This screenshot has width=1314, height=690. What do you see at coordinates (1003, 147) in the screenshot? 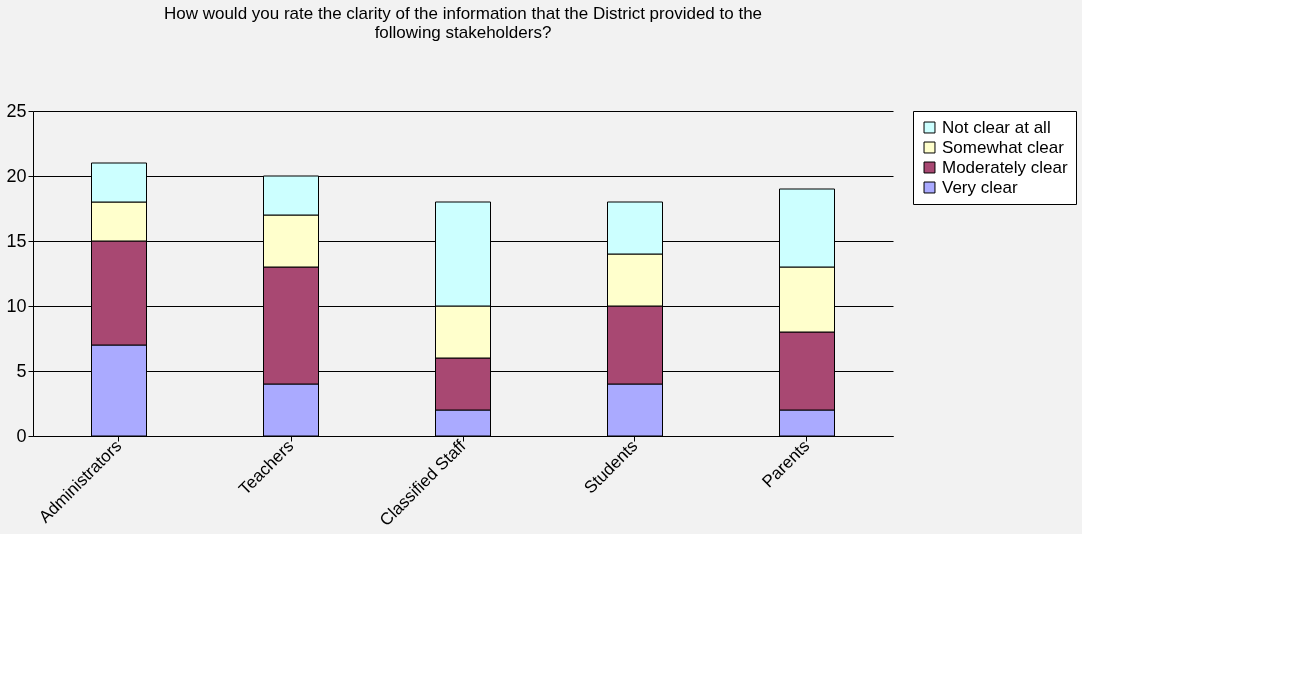
I see `legend-label: Somewhat clear` at bounding box center [1003, 147].